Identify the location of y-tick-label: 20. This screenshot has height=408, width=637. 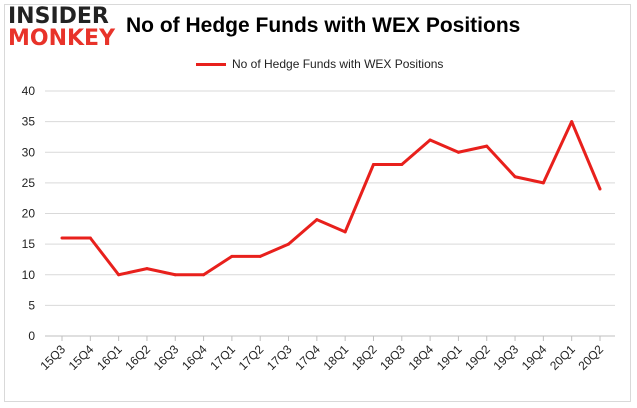
(29, 214).